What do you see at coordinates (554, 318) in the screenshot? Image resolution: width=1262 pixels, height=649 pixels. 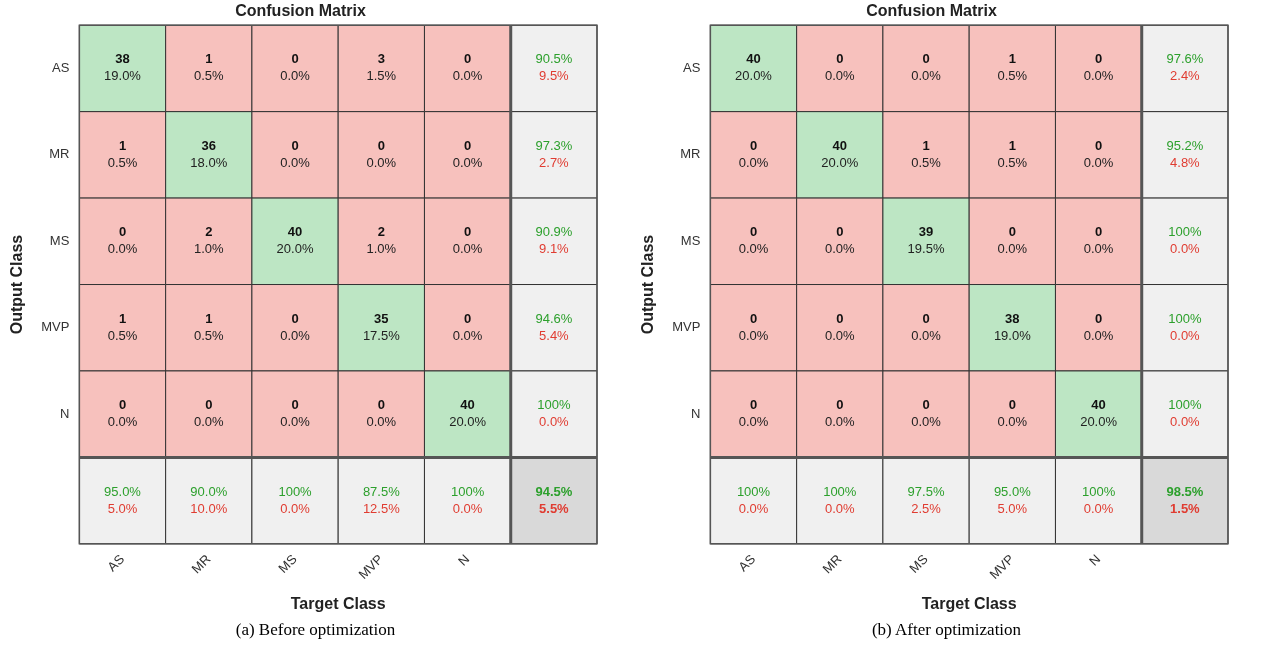 I see `data-label: 94.6%` at bounding box center [554, 318].